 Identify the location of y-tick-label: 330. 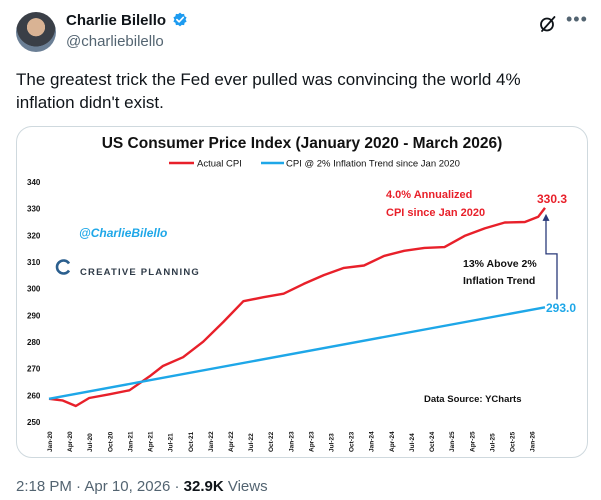
(34, 209).